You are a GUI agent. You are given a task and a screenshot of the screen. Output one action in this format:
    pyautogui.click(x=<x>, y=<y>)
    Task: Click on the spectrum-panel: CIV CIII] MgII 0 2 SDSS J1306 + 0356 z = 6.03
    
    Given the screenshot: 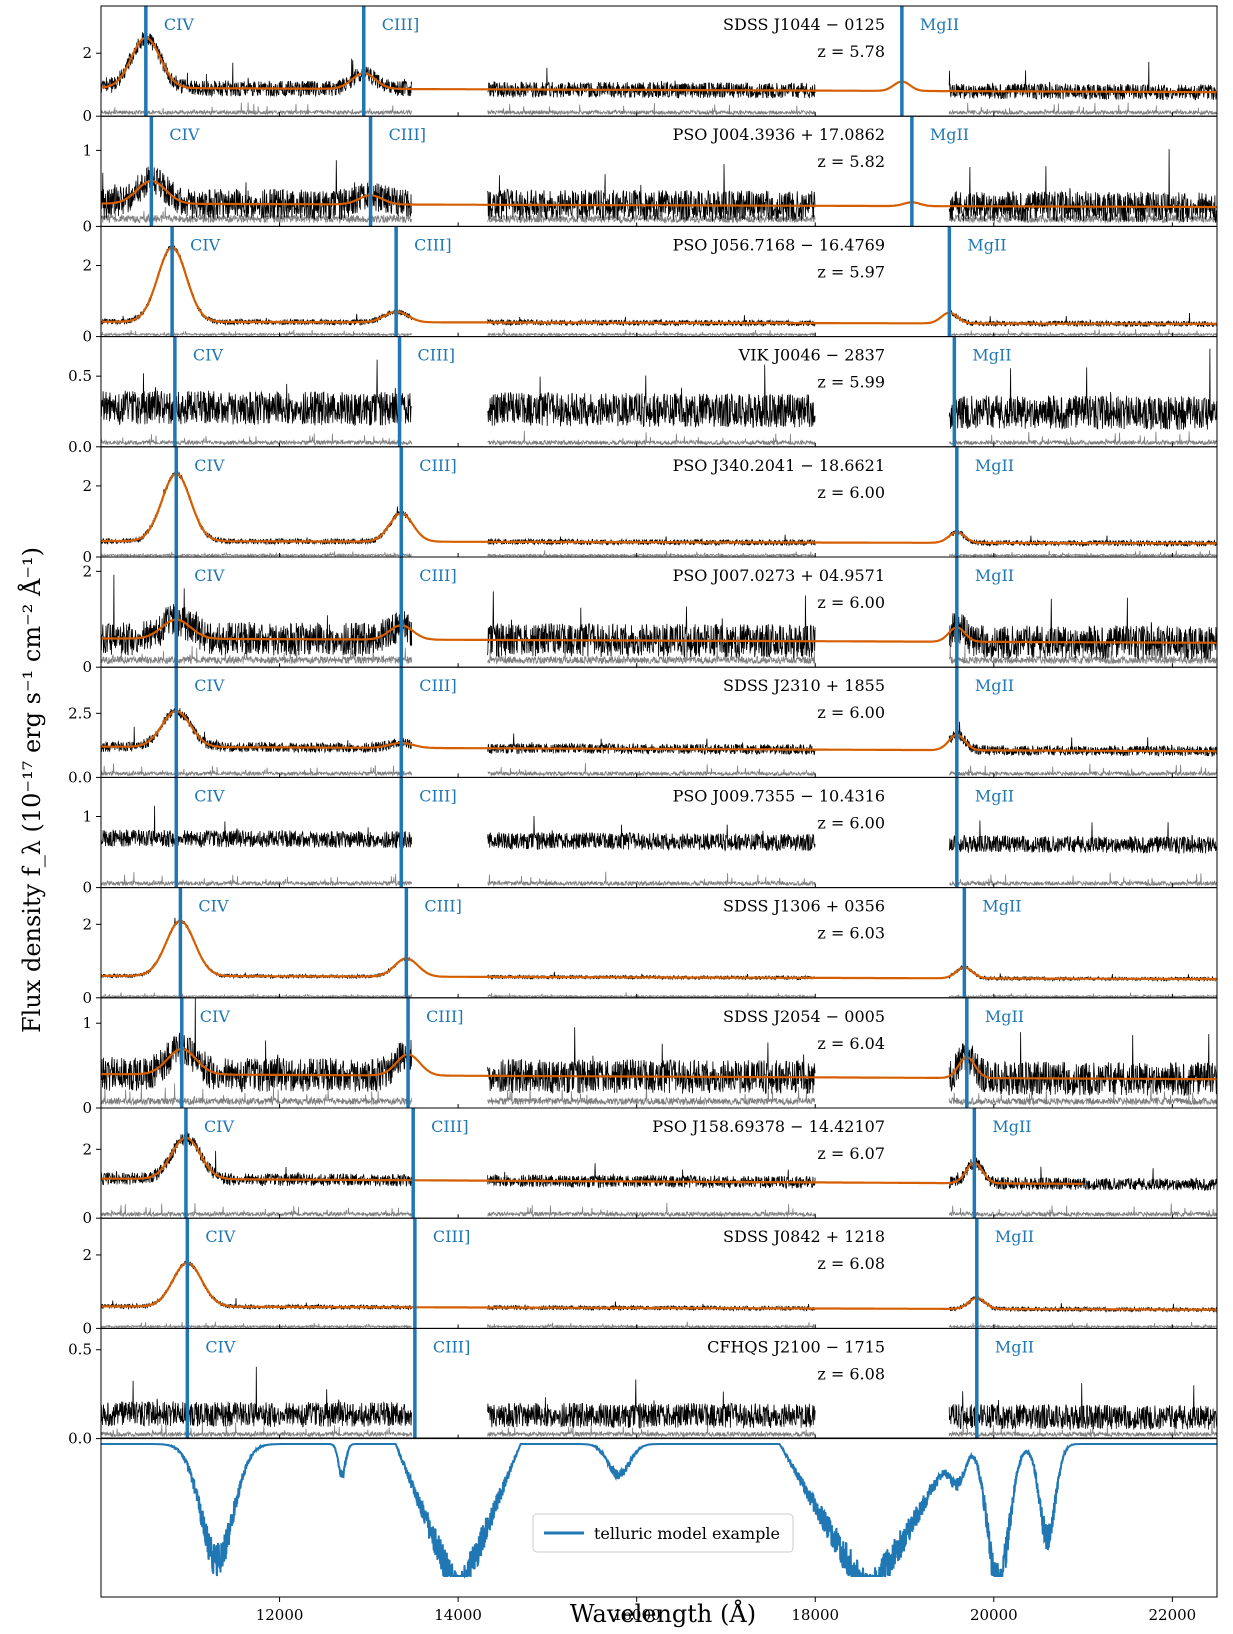 What is the action you would take?
    pyautogui.click(x=650, y=947)
    